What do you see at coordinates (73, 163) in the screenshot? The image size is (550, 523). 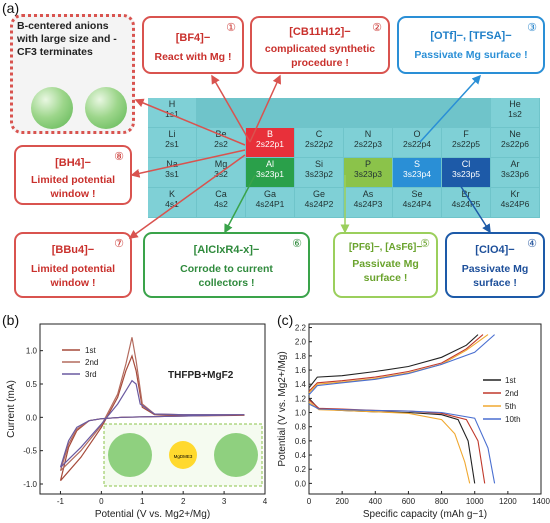 I see `callout-8-title: [BH4]−` at bounding box center [73, 163].